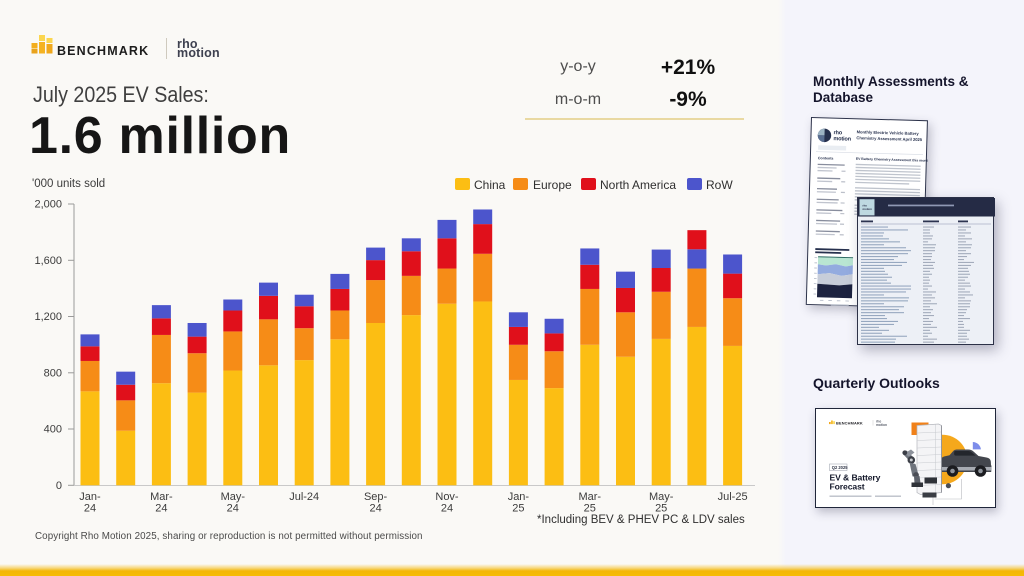 This screenshot has width=1024, height=576. I want to click on svg-text: Sep-, so click(376, 497).